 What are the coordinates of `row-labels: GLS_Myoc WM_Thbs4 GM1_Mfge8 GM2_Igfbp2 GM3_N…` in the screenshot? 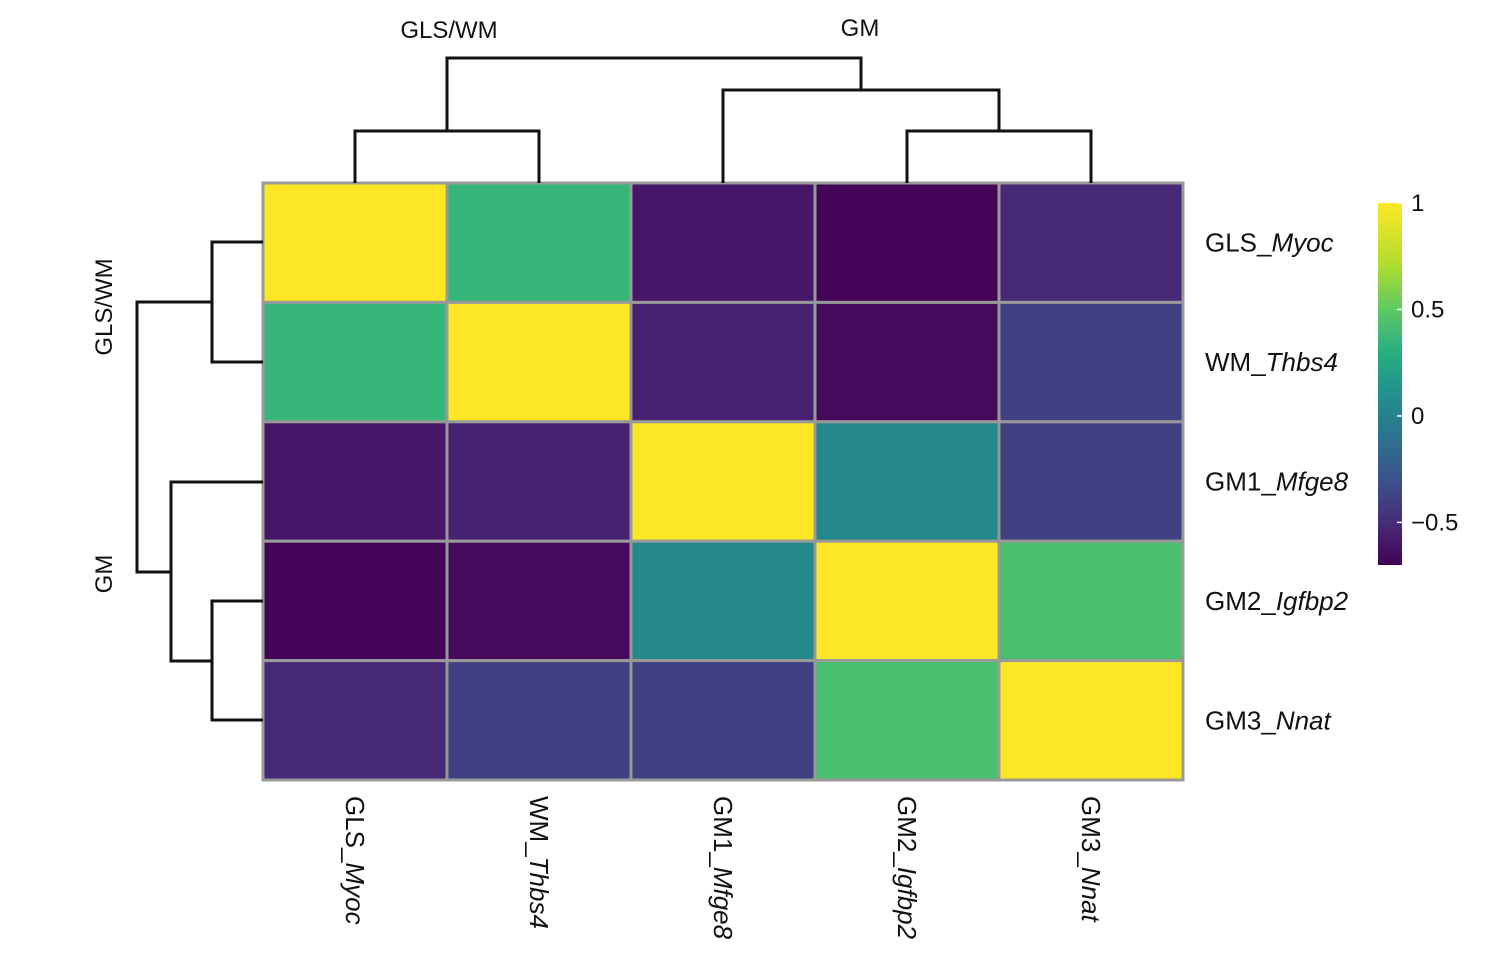 It's located at (1277, 482).